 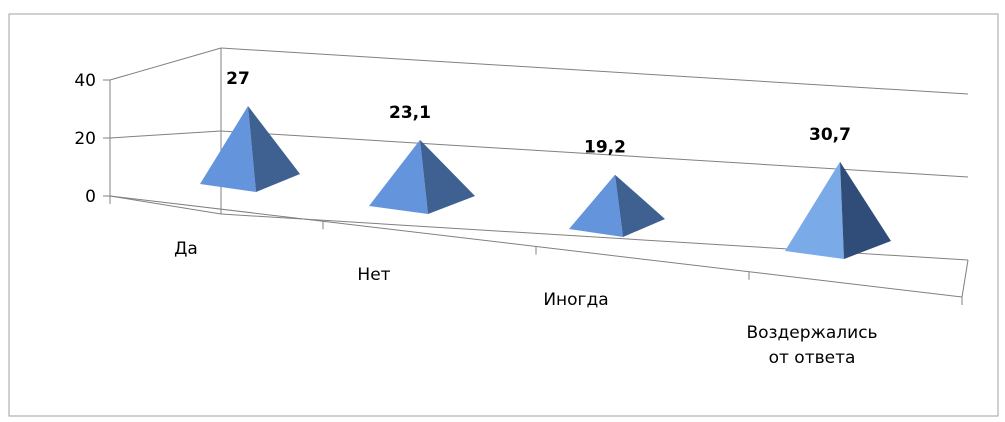 What do you see at coordinates (605, 148) in the screenshot?
I see `data-label: 19,2` at bounding box center [605, 148].